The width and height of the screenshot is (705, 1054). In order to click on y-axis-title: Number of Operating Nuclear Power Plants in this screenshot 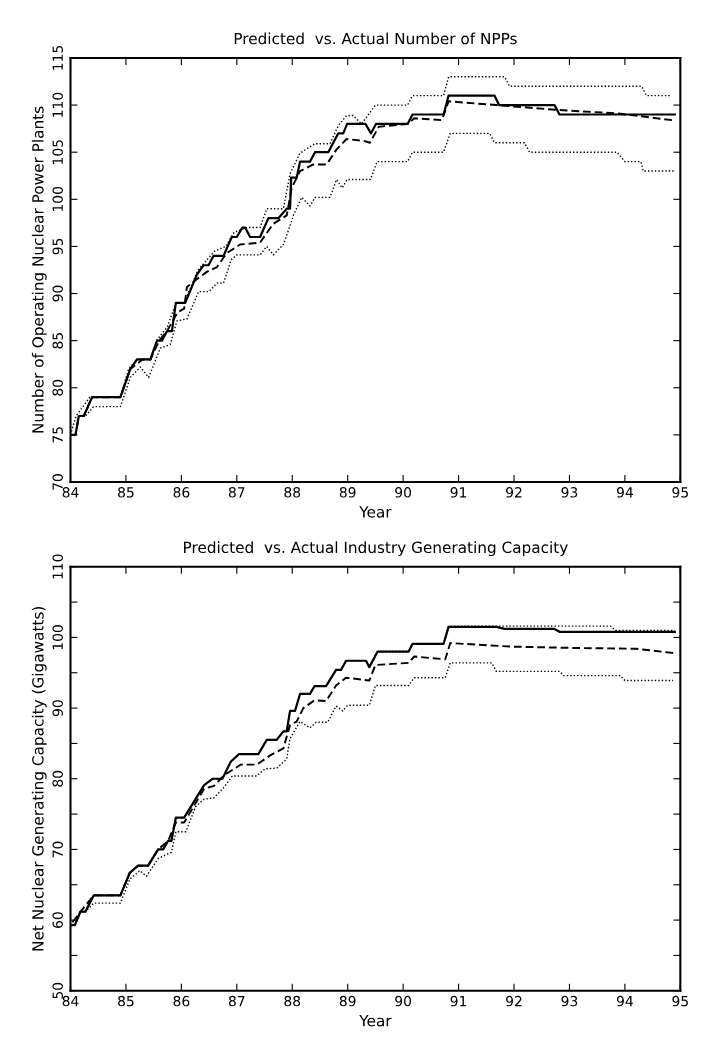, I will do `click(39, 269)`.